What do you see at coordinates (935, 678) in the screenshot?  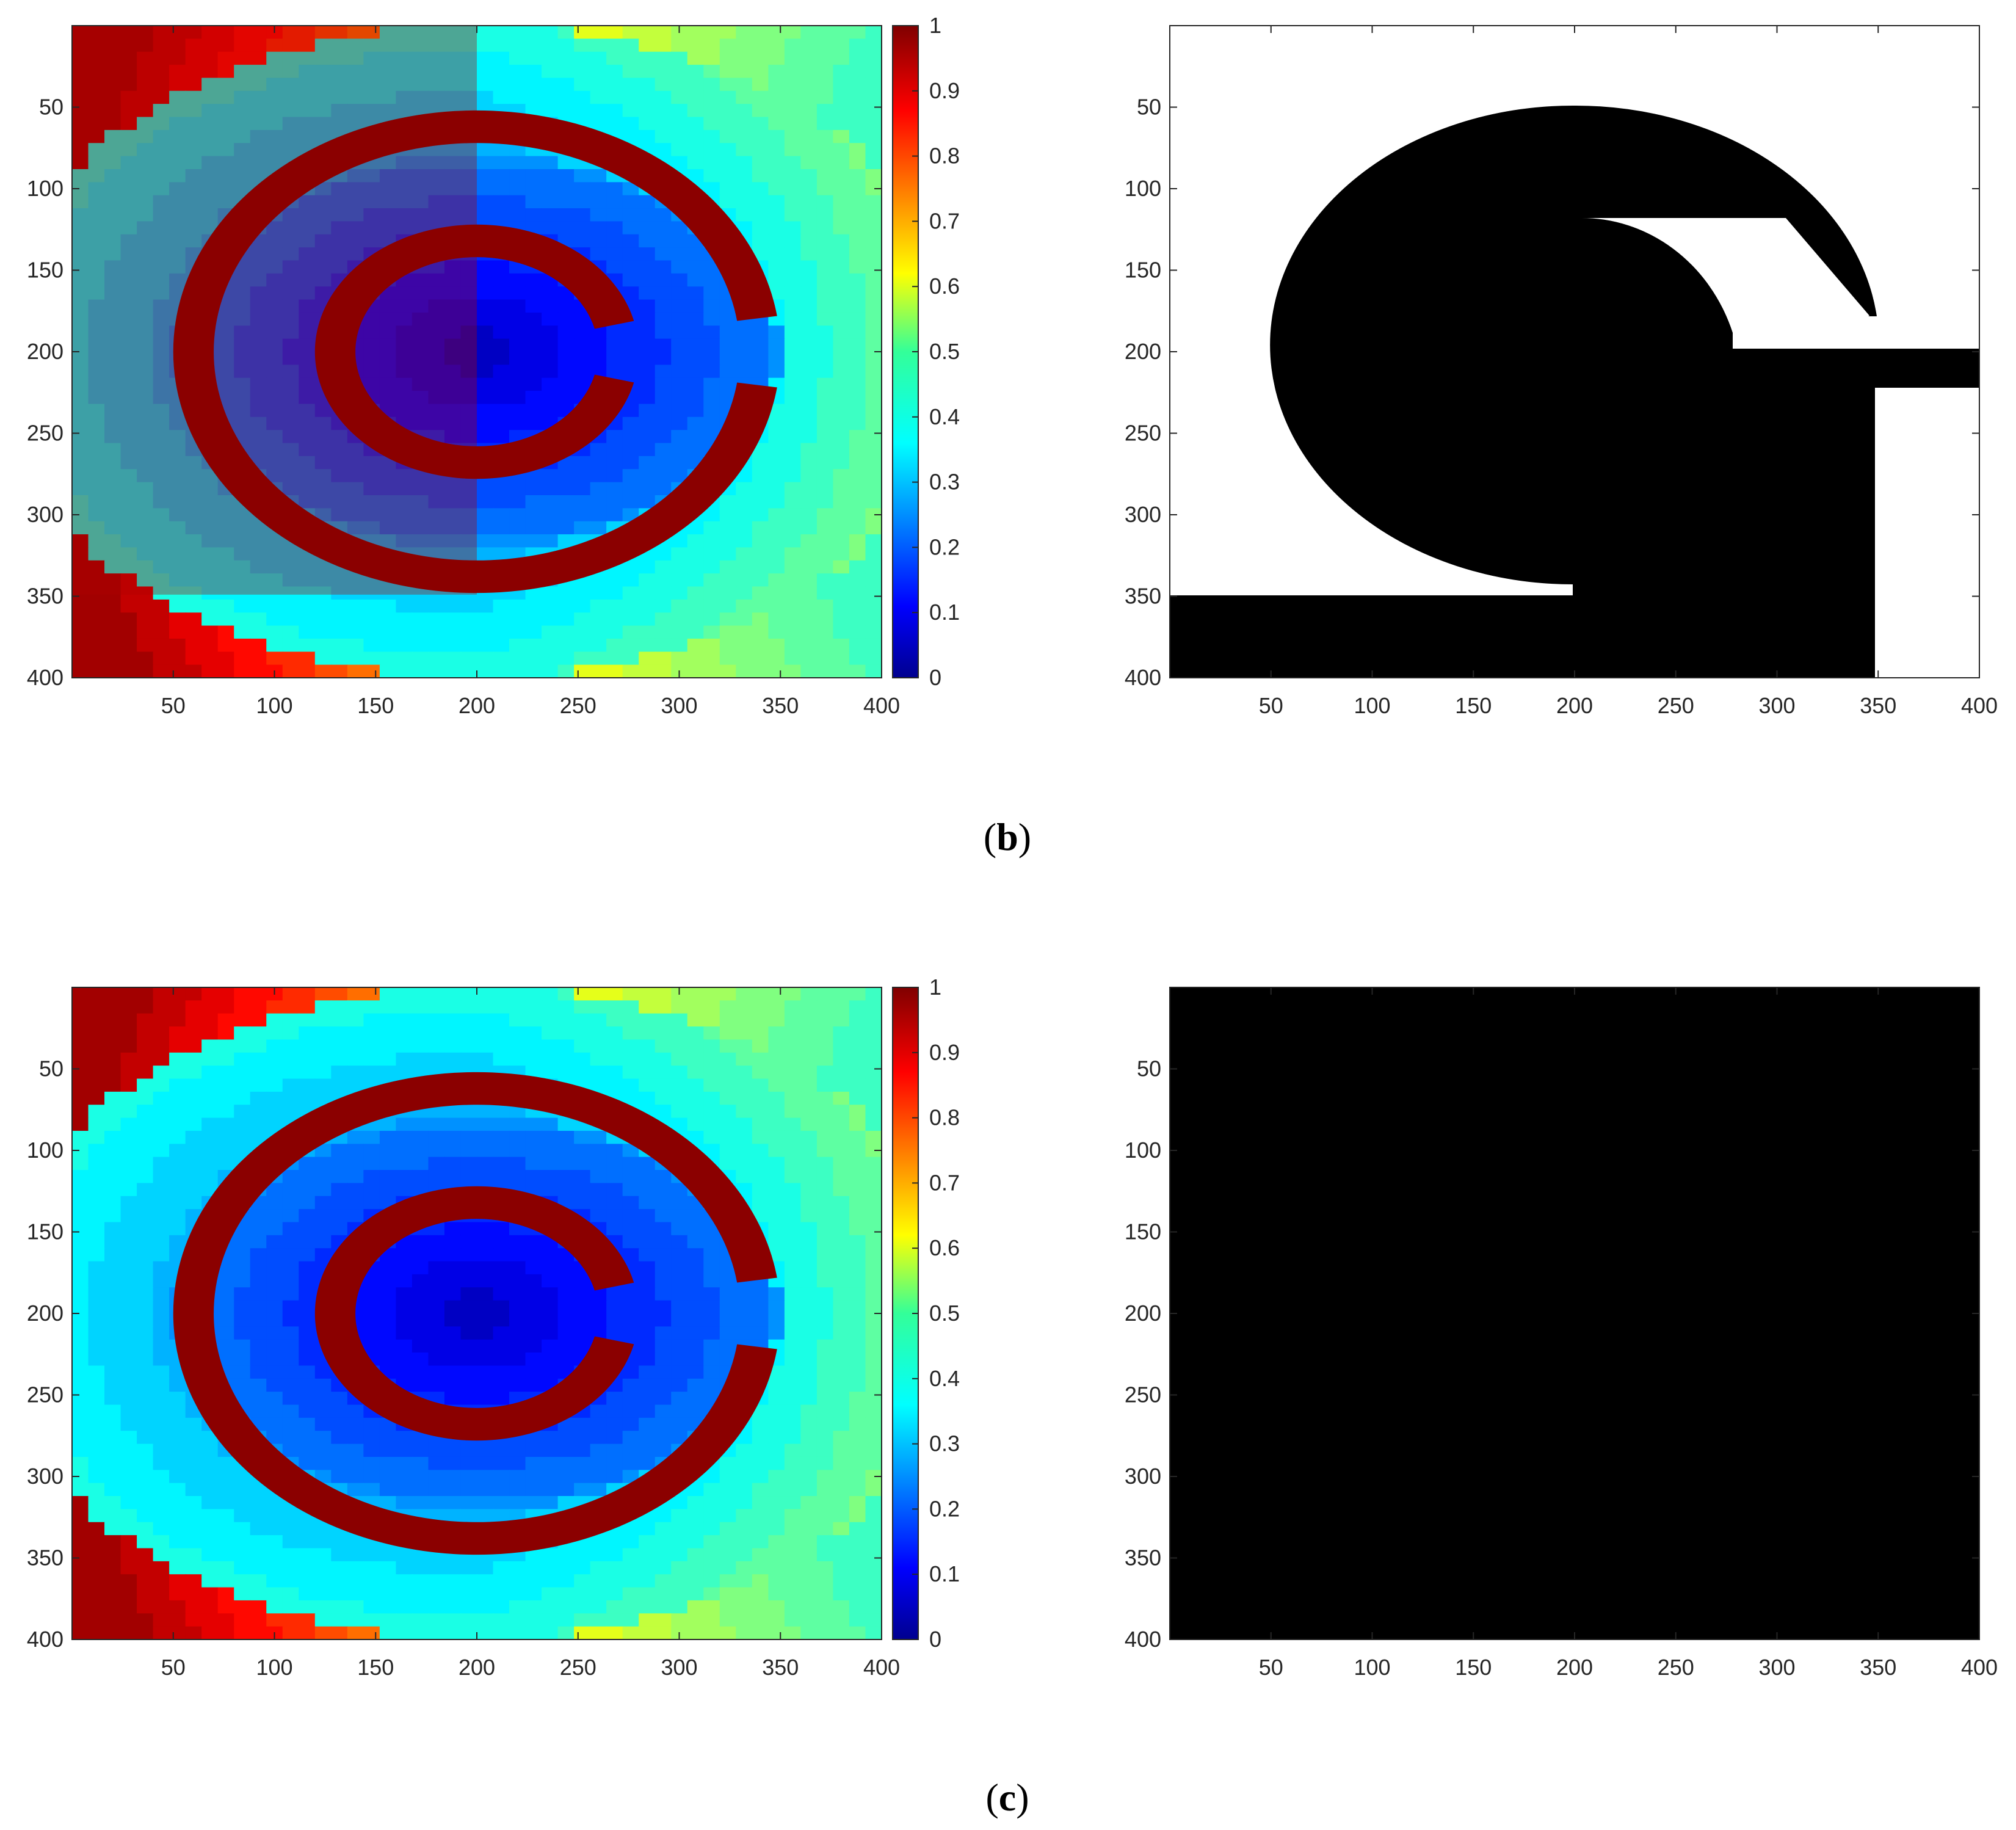 I see `colorbar-tick-label: 0` at bounding box center [935, 678].